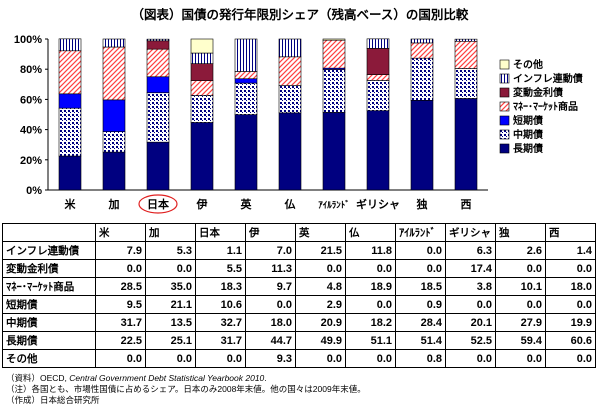 Image resolution: width=600 pixels, height=407 pixels. Describe the element at coordinates (420, 340) in the screenshot. I see `table-cell: 51.4` at that location.